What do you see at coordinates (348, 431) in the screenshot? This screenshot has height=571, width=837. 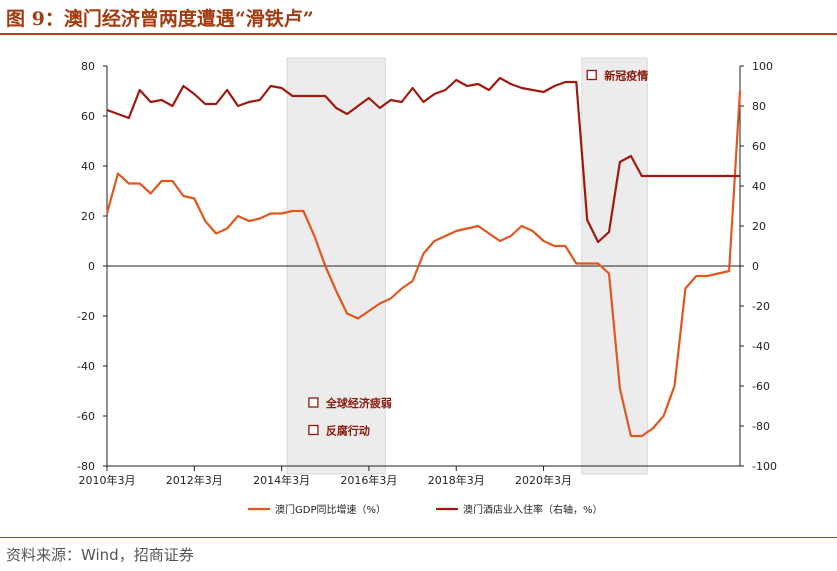 I see `annotation-label: 反腐行动` at bounding box center [348, 431].